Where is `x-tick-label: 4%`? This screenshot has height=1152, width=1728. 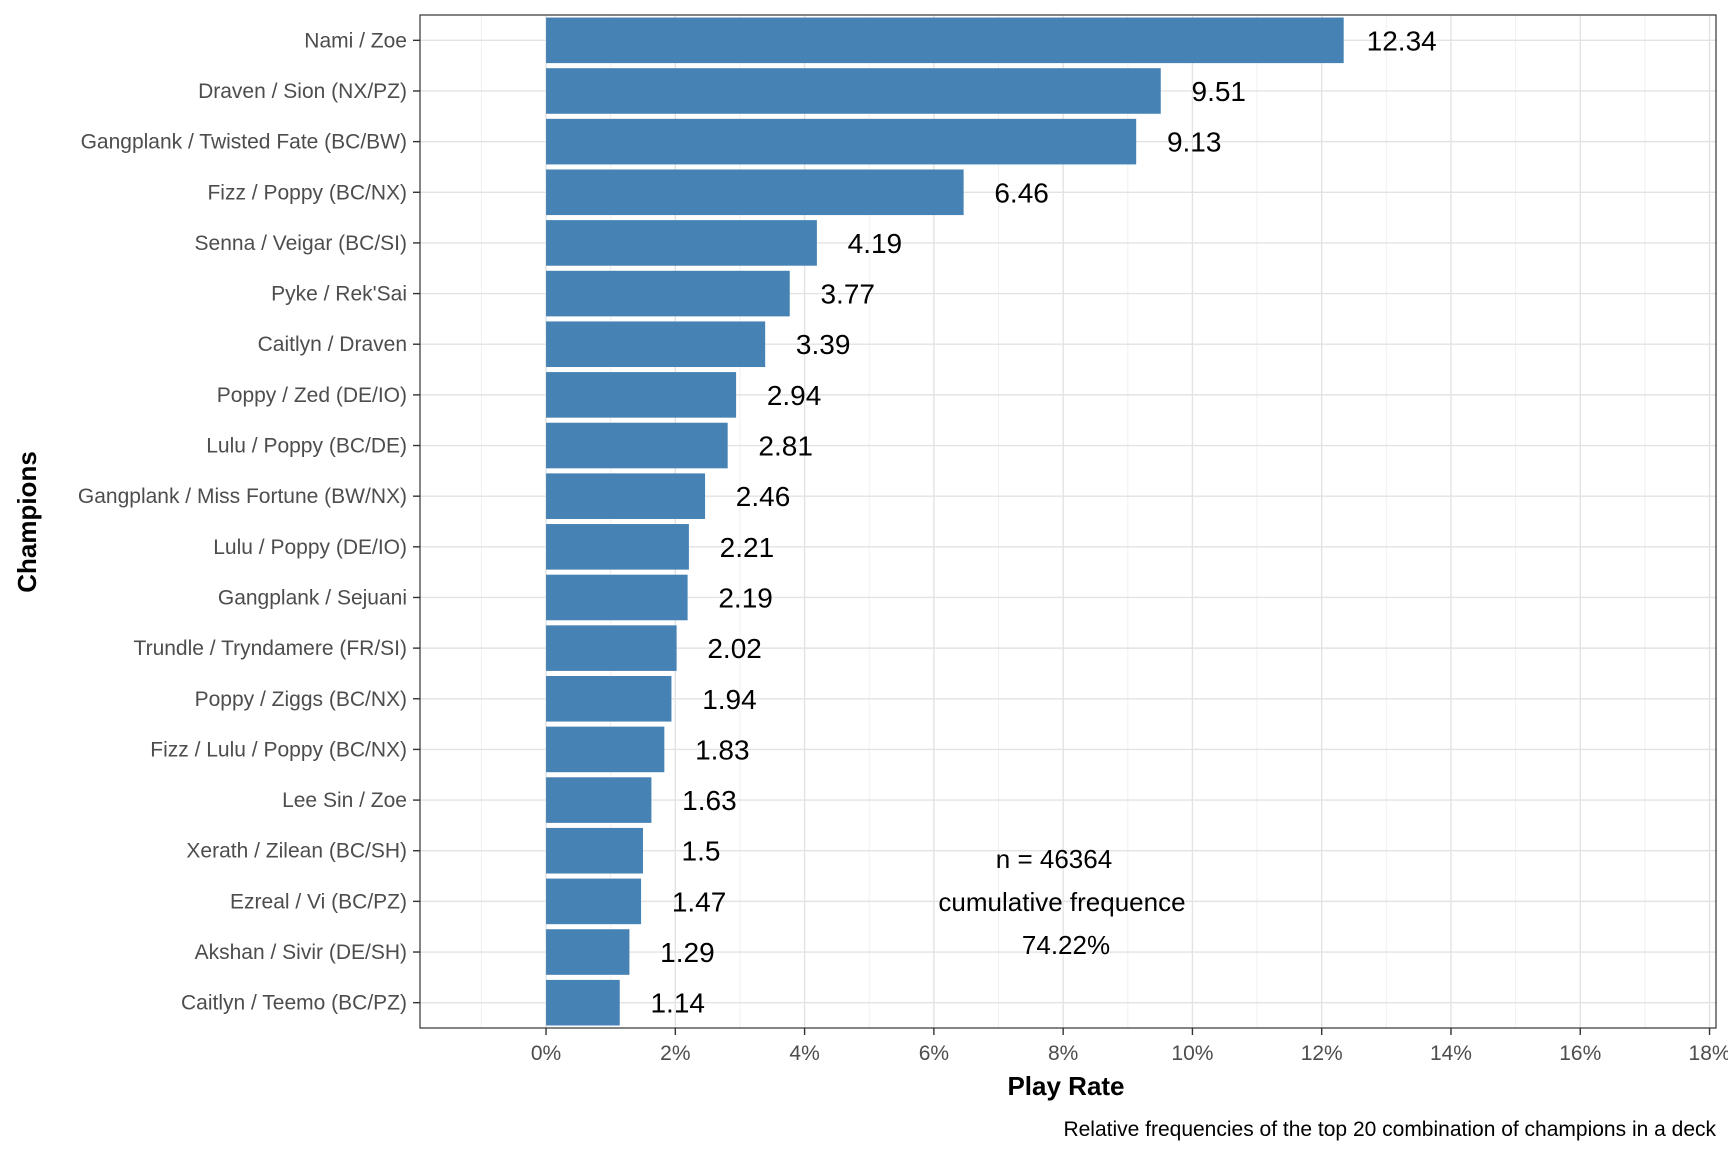 x-tick-label: 4% is located at coordinates (804, 1053).